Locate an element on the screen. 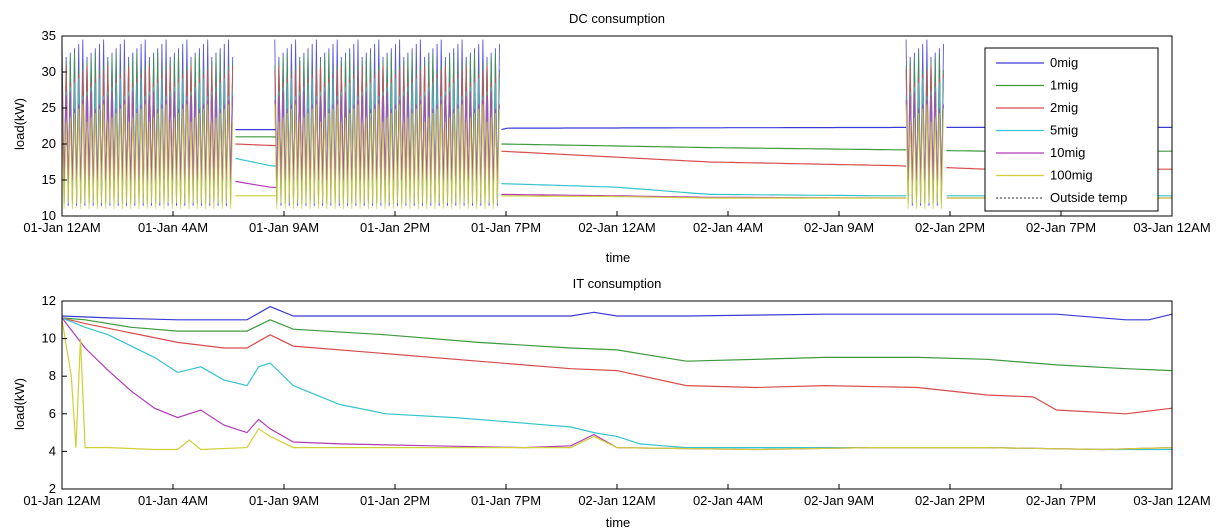 This screenshot has width=1226, height=531. dc-chart-title: DC consumption is located at coordinates (617, 18).